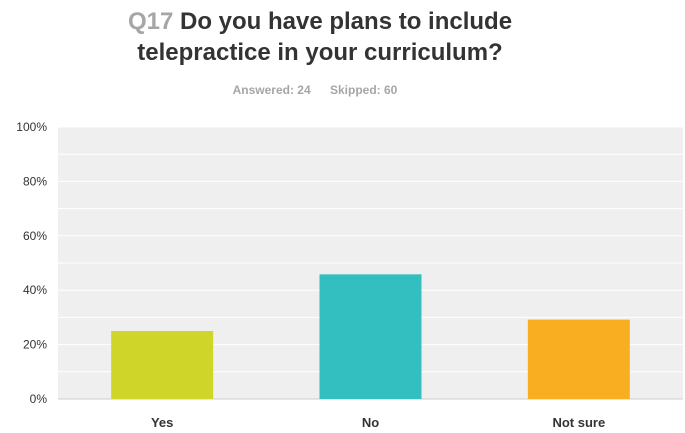 The image size is (685, 433). What do you see at coordinates (364, 90) in the screenshot?
I see `skipped-count: Skipped: 60` at bounding box center [364, 90].